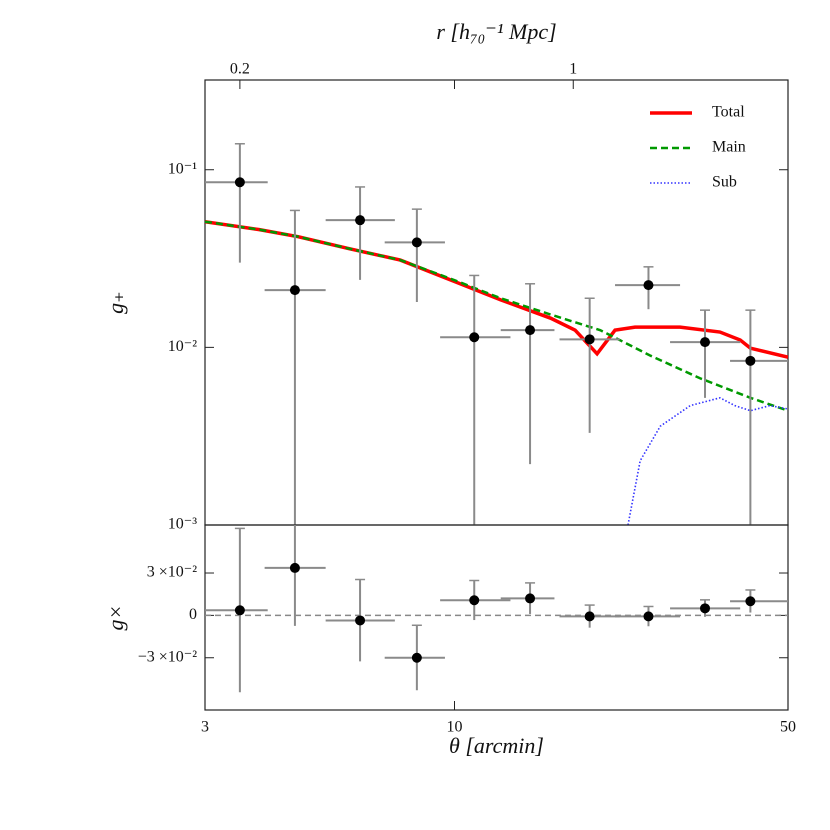 The height and width of the screenshot is (830, 830). Describe the element at coordinates (573, 69) in the screenshot. I see `x2-tick-label: 1` at that location.